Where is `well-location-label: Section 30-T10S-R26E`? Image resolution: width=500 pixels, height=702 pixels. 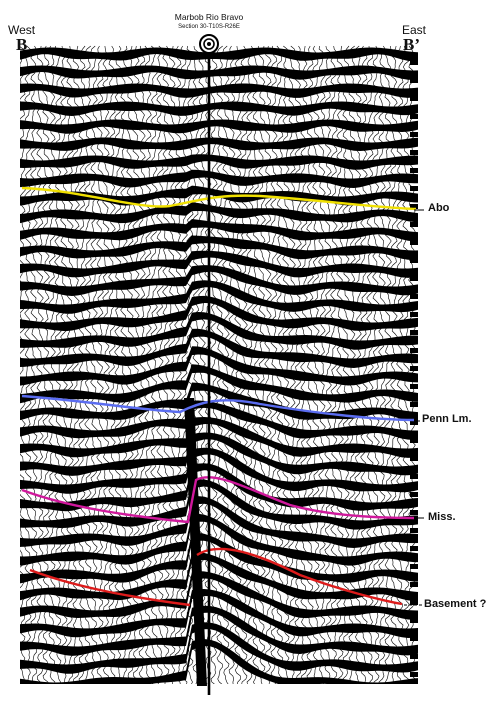 well-location-label: Section 30-T10S-R26E is located at coordinates (209, 27).